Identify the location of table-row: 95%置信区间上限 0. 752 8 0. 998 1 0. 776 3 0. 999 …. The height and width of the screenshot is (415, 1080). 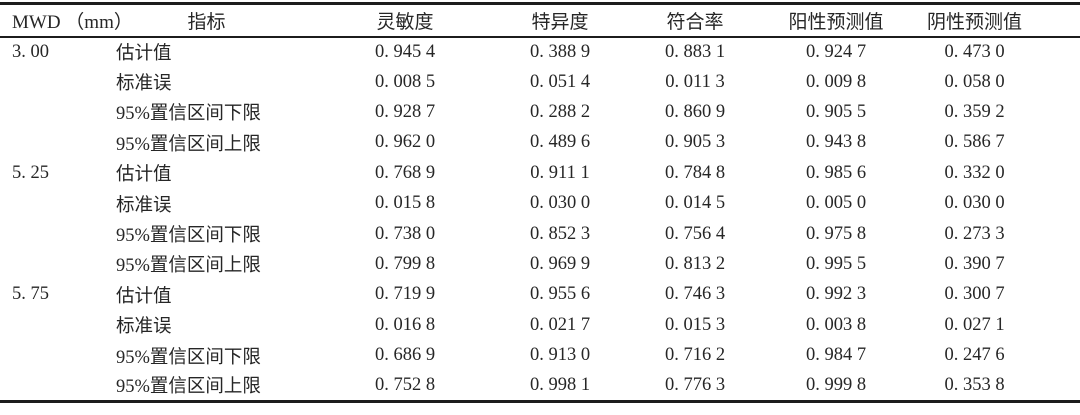
(540, 386).